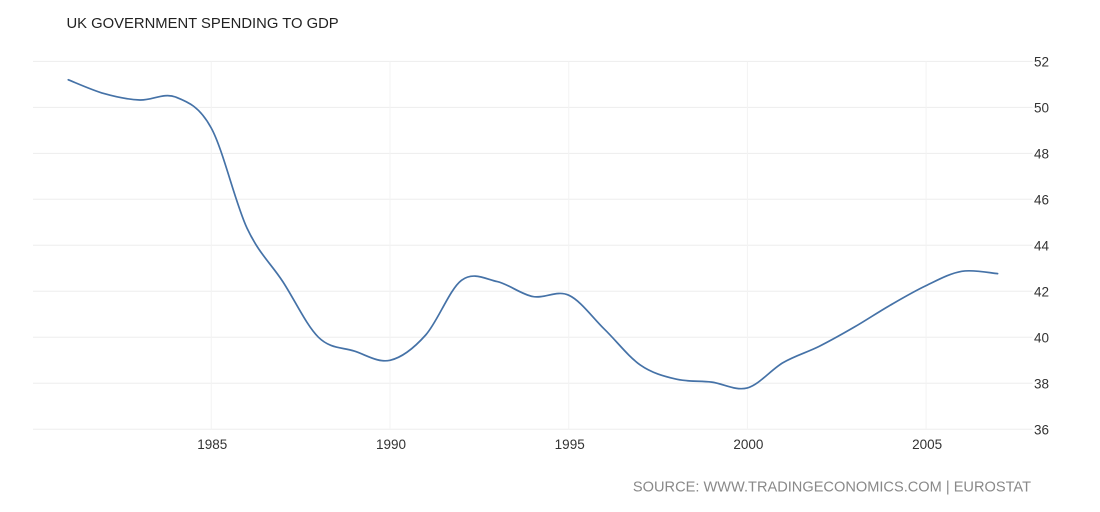  What do you see at coordinates (1041, 154) in the screenshot?
I see `svg-text: 48` at bounding box center [1041, 154].